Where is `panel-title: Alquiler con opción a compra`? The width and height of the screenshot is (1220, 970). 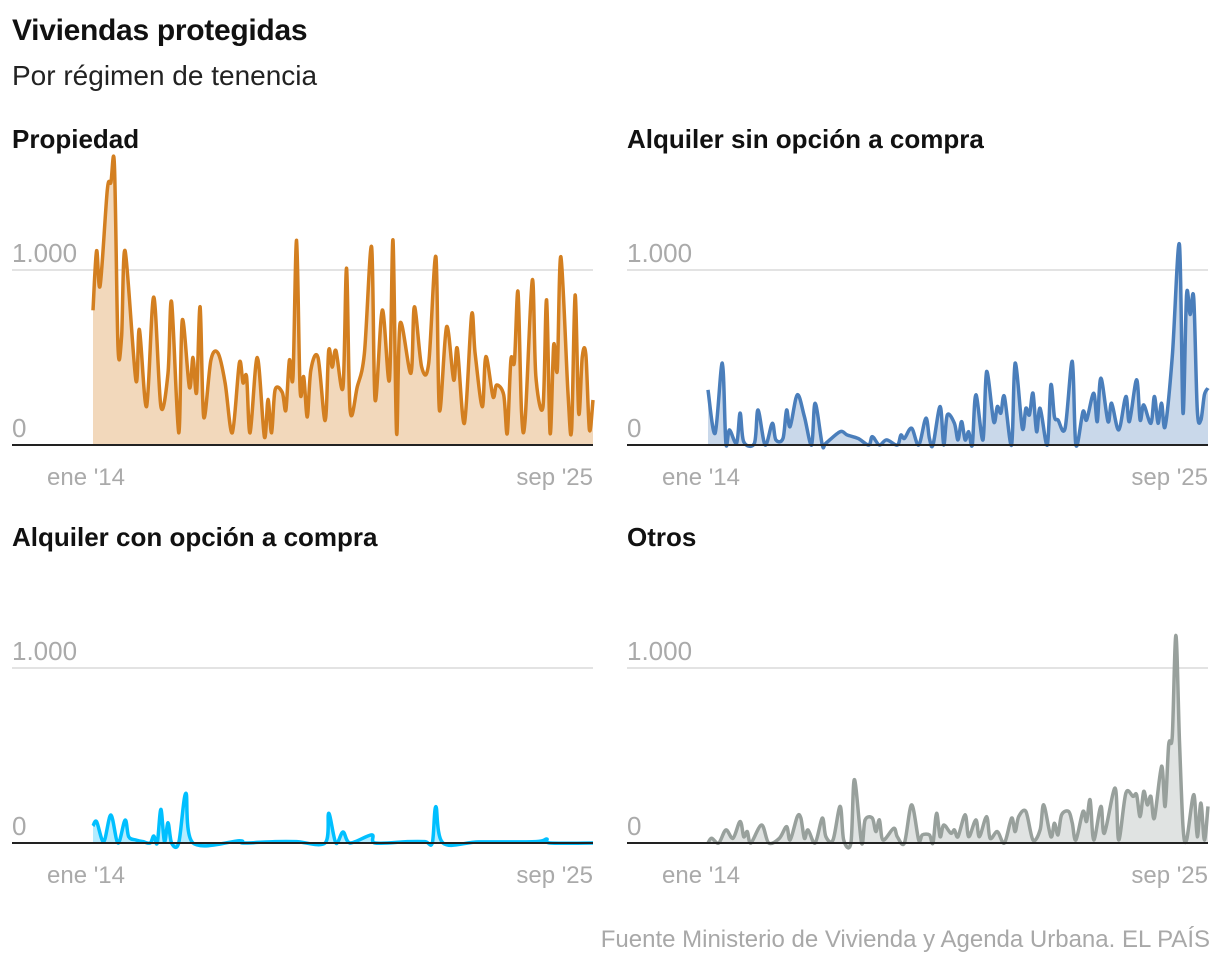
panel-title: Alquiler con opción a compra is located at coordinates (195, 537).